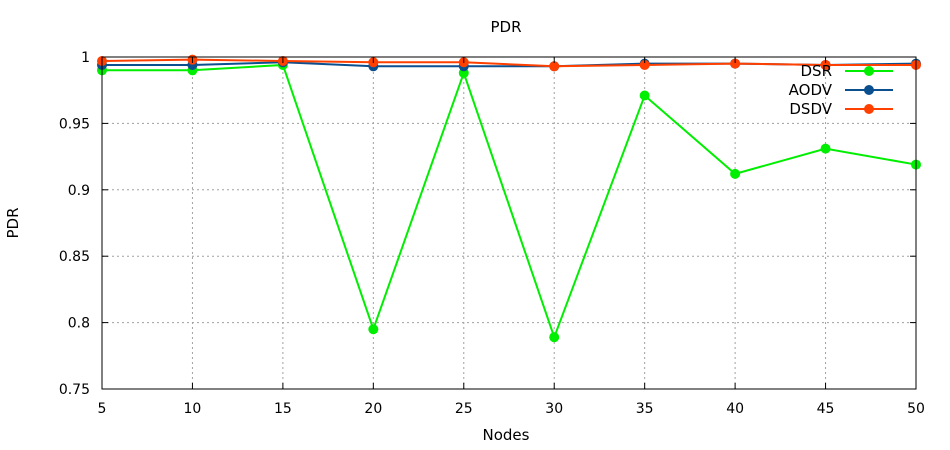  Describe the element at coordinates (74, 257) in the screenshot. I see `y-tick-label: 0.85` at that location.